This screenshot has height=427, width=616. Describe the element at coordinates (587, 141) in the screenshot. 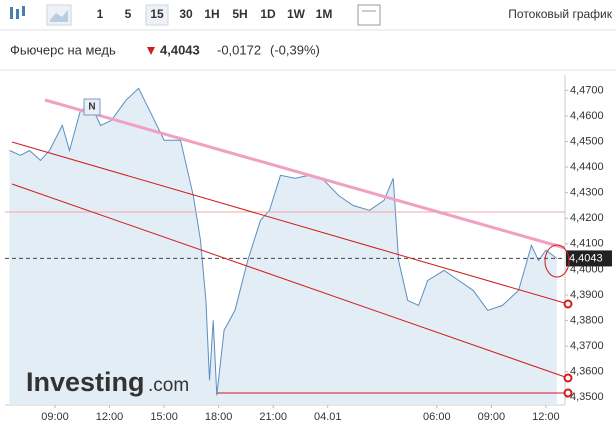

I see `y-tick-label: 4,4500` at that location.